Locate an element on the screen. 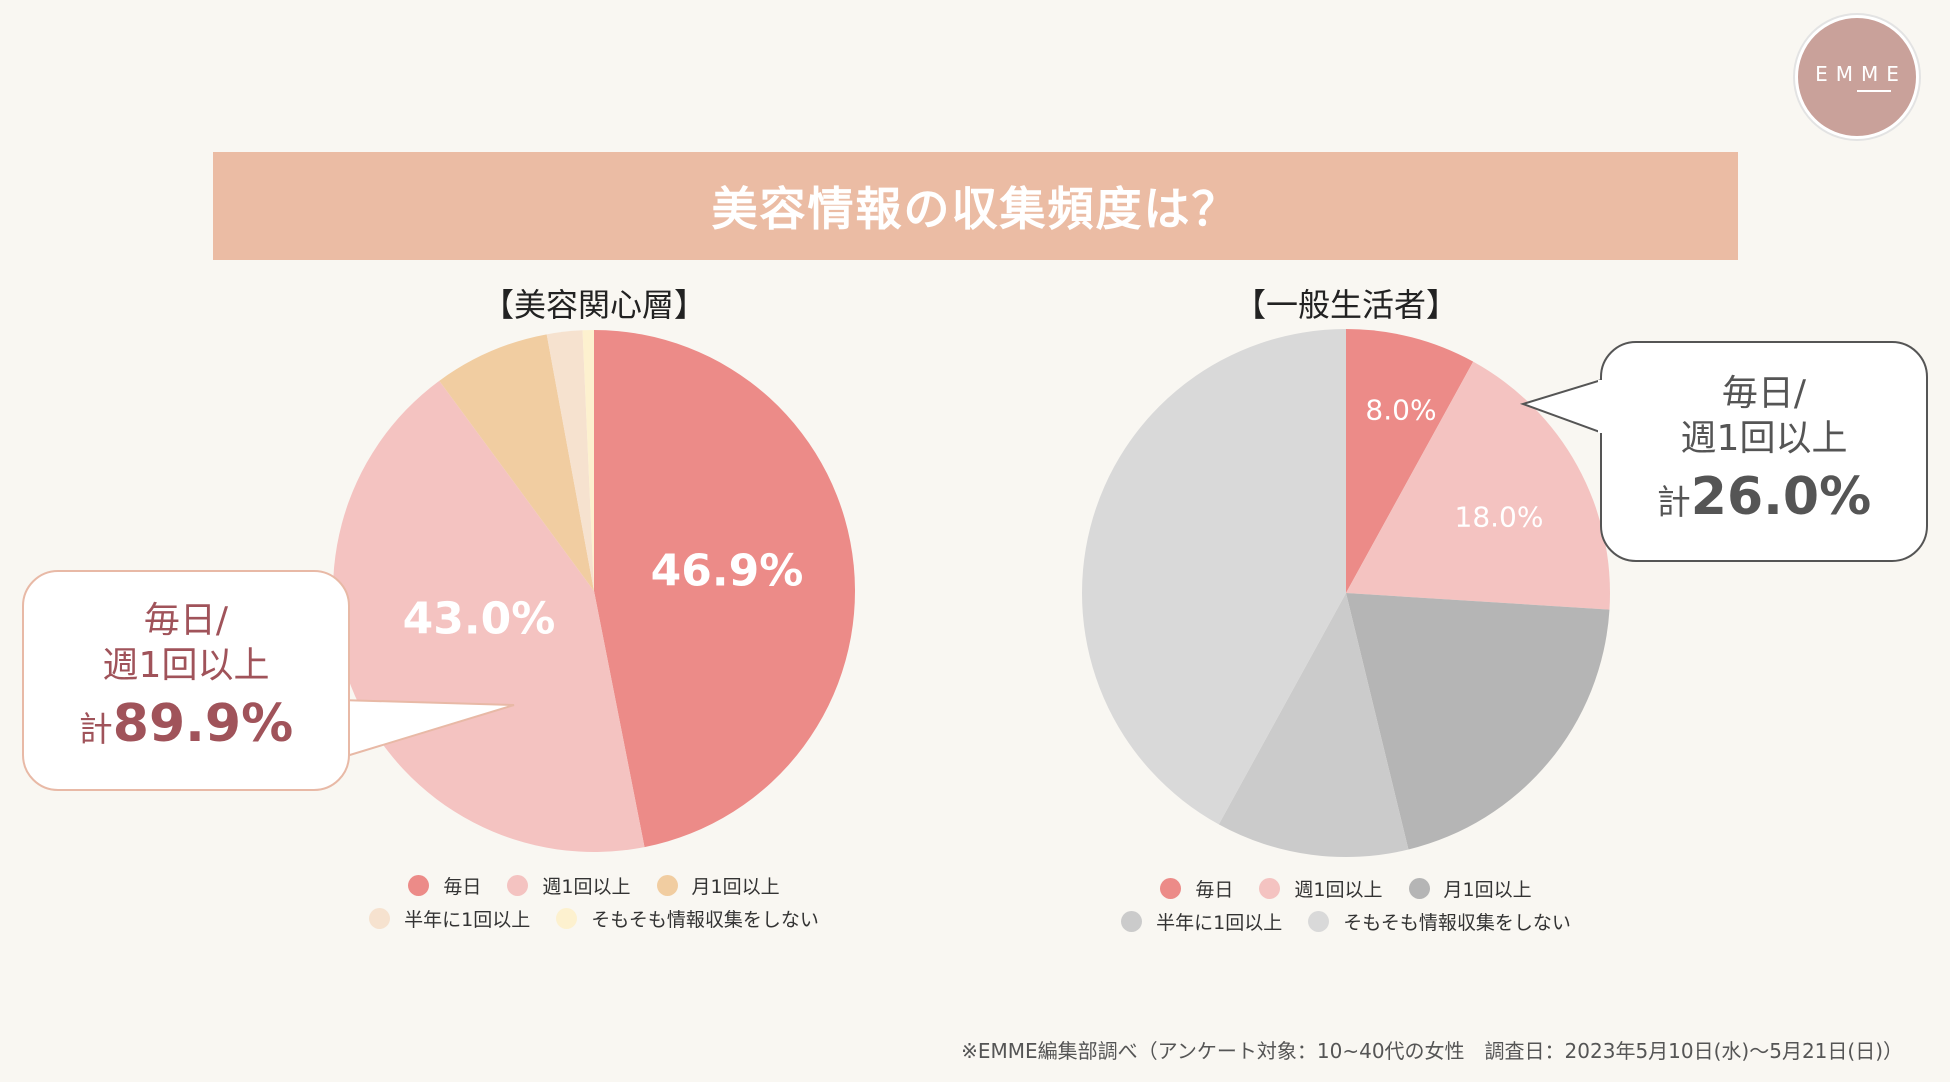 Image resolution: width=1950 pixels, height=1082 pixels. callout-total: 89.9% is located at coordinates (203, 724).